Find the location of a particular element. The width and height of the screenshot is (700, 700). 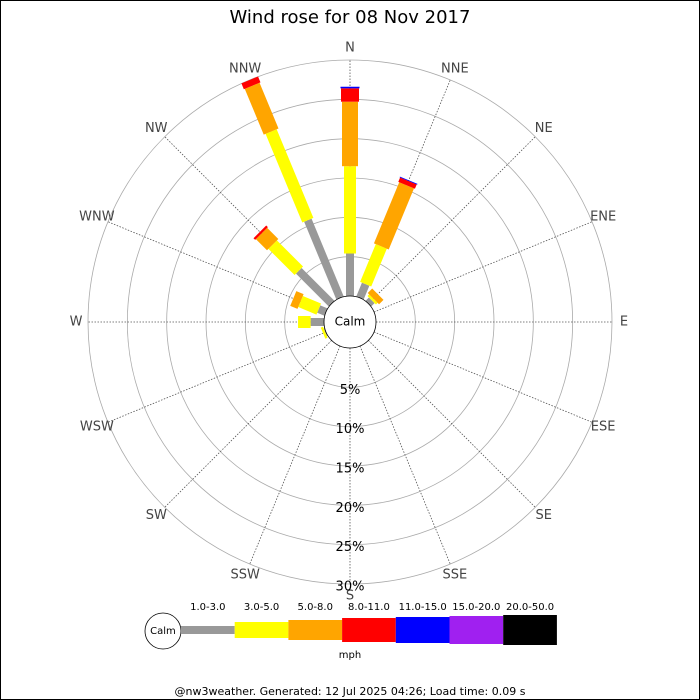

direction-label: NNW is located at coordinates (245, 68).